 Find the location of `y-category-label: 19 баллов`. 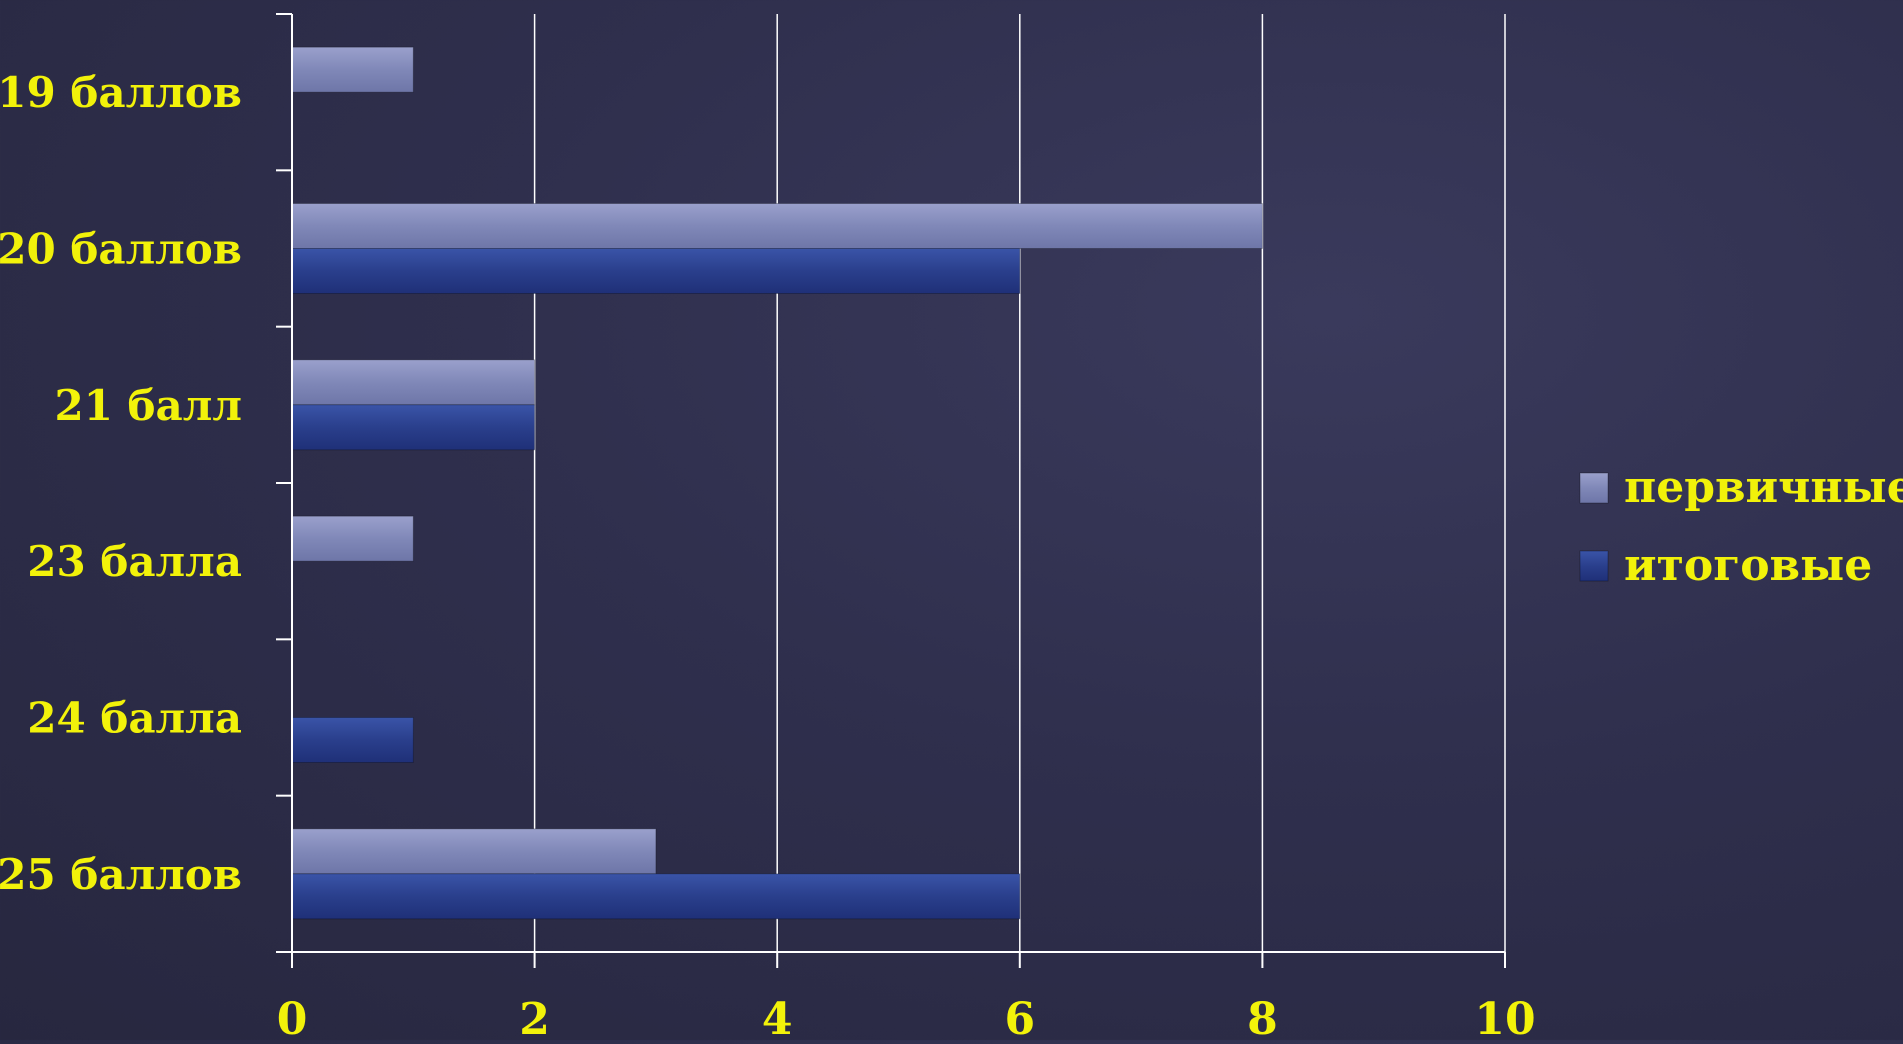

y-category-label: 19 баллов is located at coordinates (121, 92).